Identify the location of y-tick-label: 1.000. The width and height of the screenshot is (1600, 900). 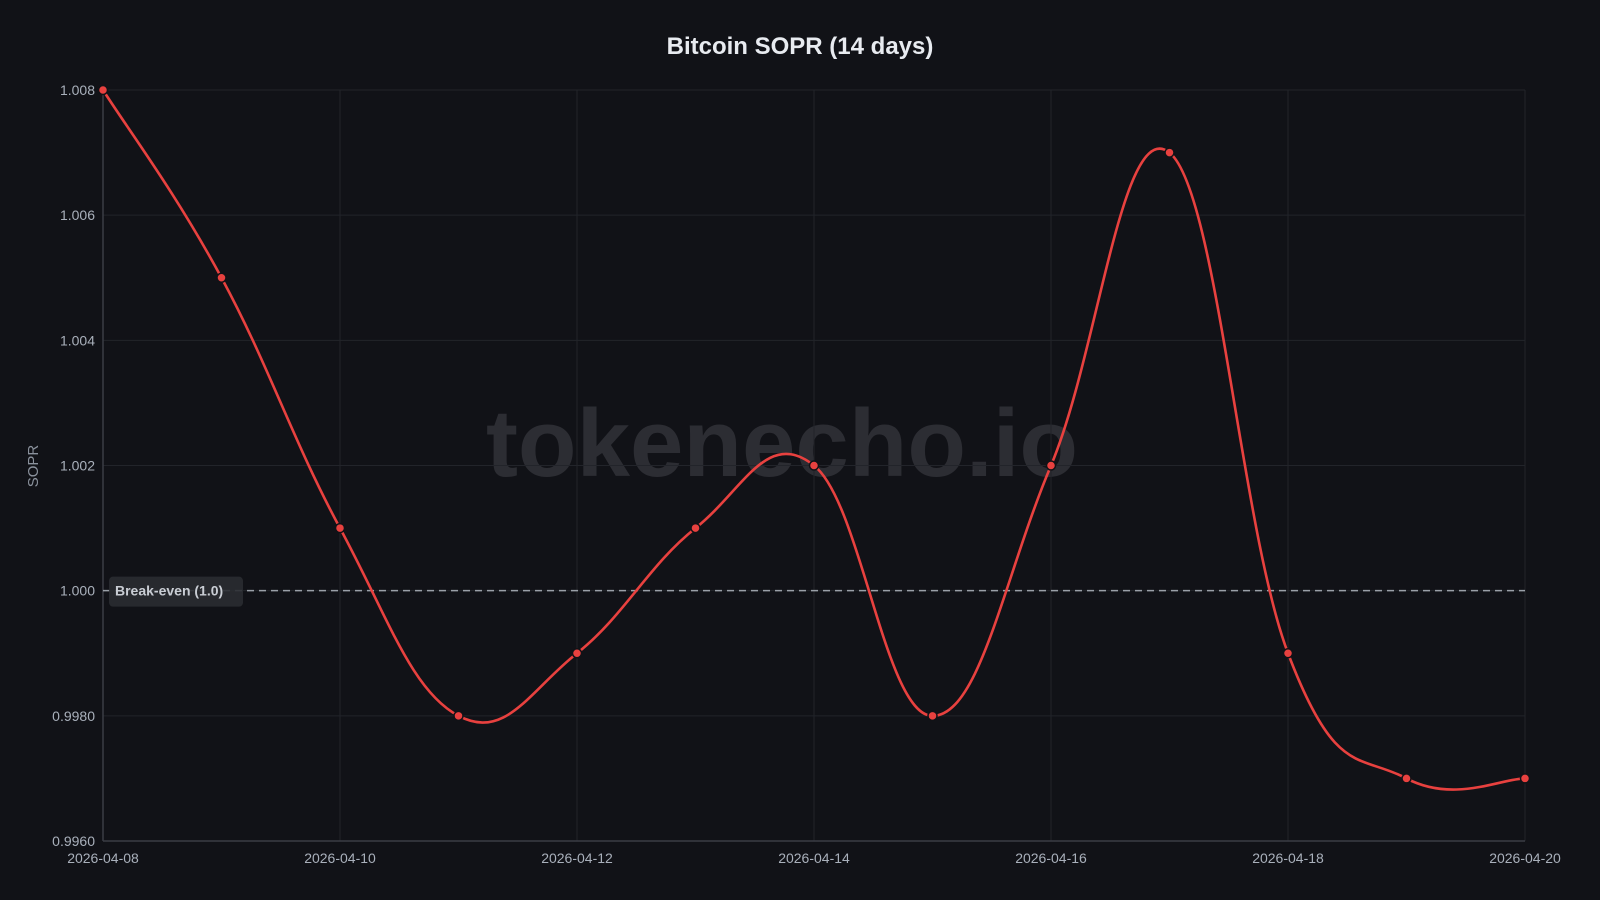
(77, 591).